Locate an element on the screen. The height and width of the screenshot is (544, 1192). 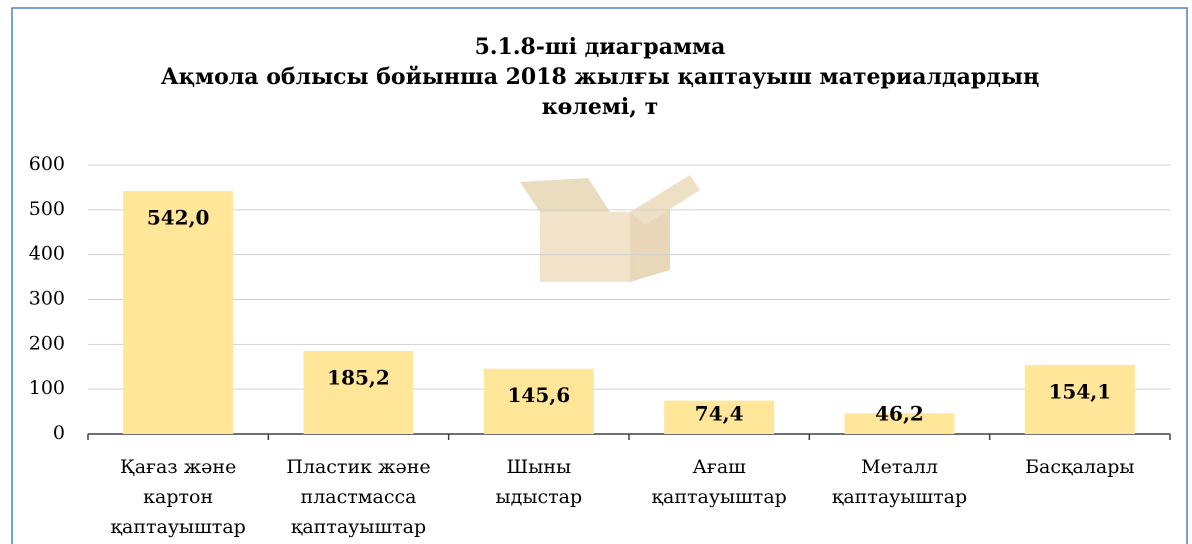
x-tick-label: Қағаз және is located at coordinates (178, 467).